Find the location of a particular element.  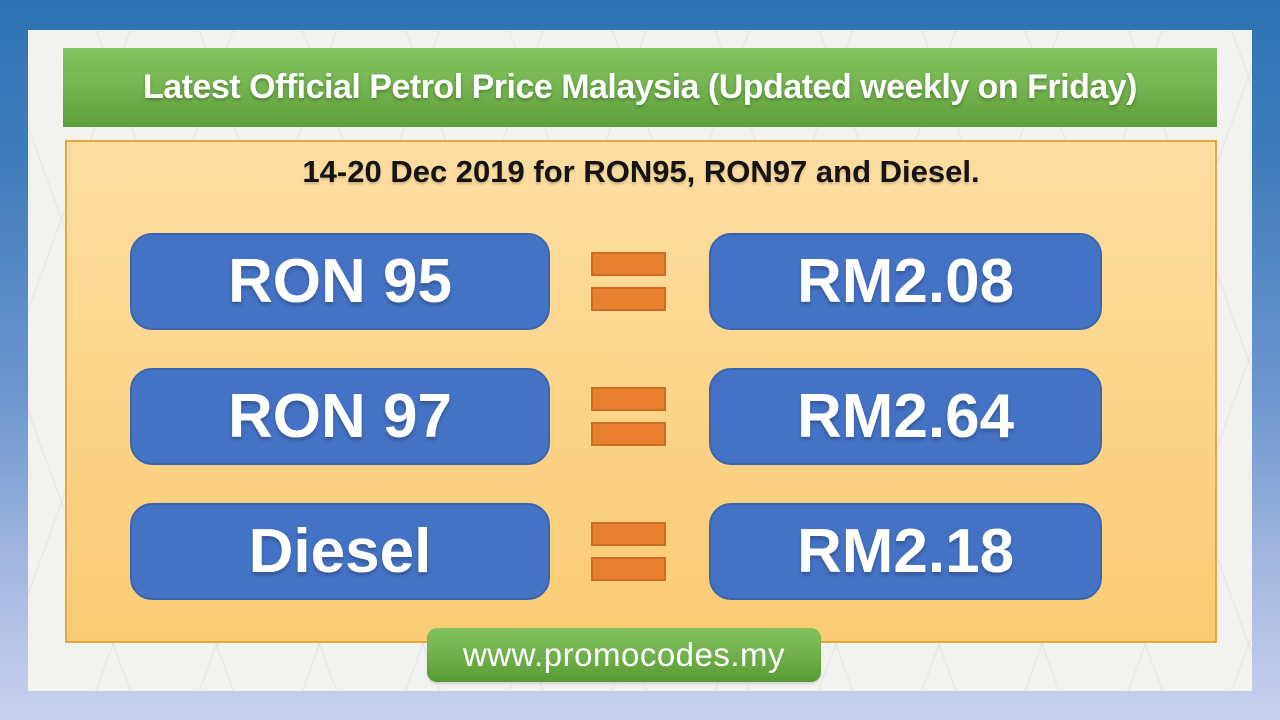

fuel-price-badge: RM2.18 is located at coordinates (905, 551).